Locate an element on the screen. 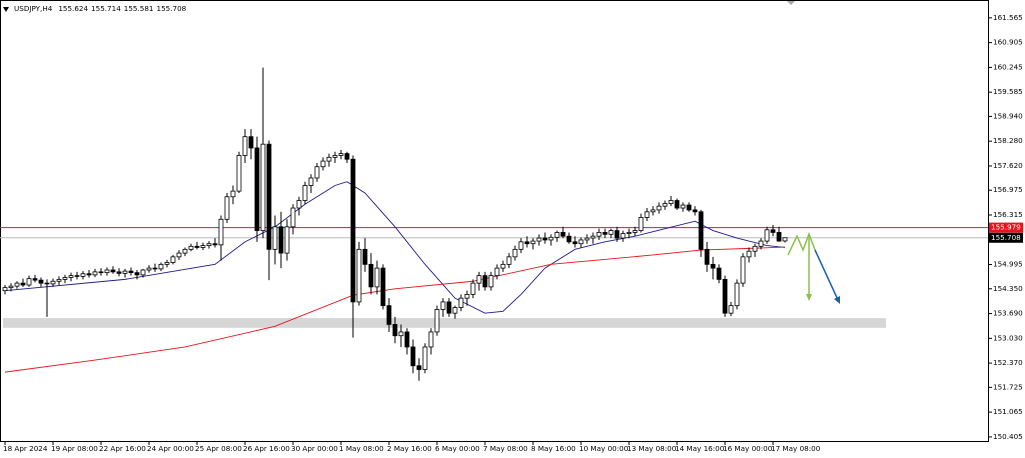 This screenshot has width=1025, height=458. y-tick-label: 154.995 is located at coordinates (1008, 264).